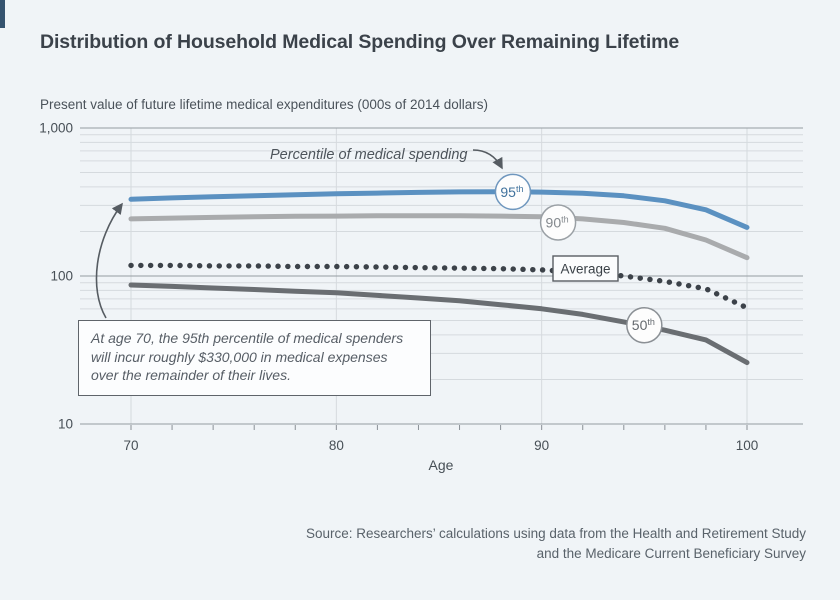 The height and width of the screenshot is (600, 840). I want to click on average-label-box: Average, so click(585, 268).